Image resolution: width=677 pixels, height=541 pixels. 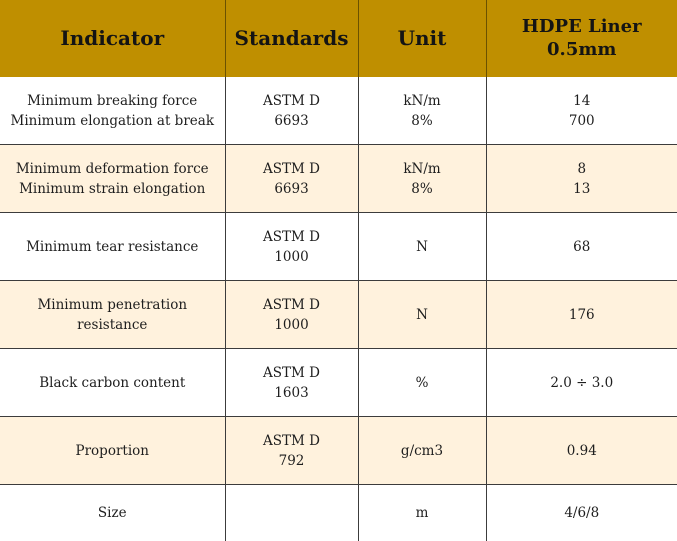 What do you see at coordinates (112, 169) in the screenshot?
I see `indicator-cell-line: Minimum deformation force` at bounding box center [112, 169].